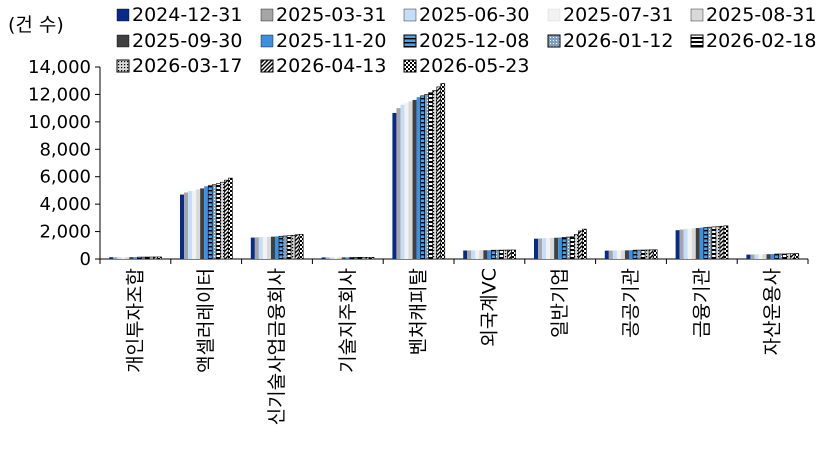 The height and width of the screenshot is (451, 831). What do you see at coordinates (65, 149) in the screenshot?
I see `y-tick-label: 8,000` at bounding box center [65, 149].